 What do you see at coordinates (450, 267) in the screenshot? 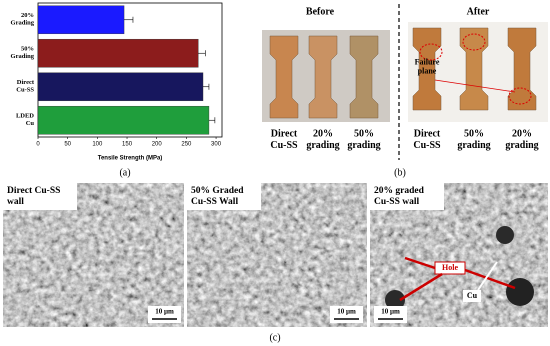
I see `hole-label: Hole` at bounding box center [450, 267].